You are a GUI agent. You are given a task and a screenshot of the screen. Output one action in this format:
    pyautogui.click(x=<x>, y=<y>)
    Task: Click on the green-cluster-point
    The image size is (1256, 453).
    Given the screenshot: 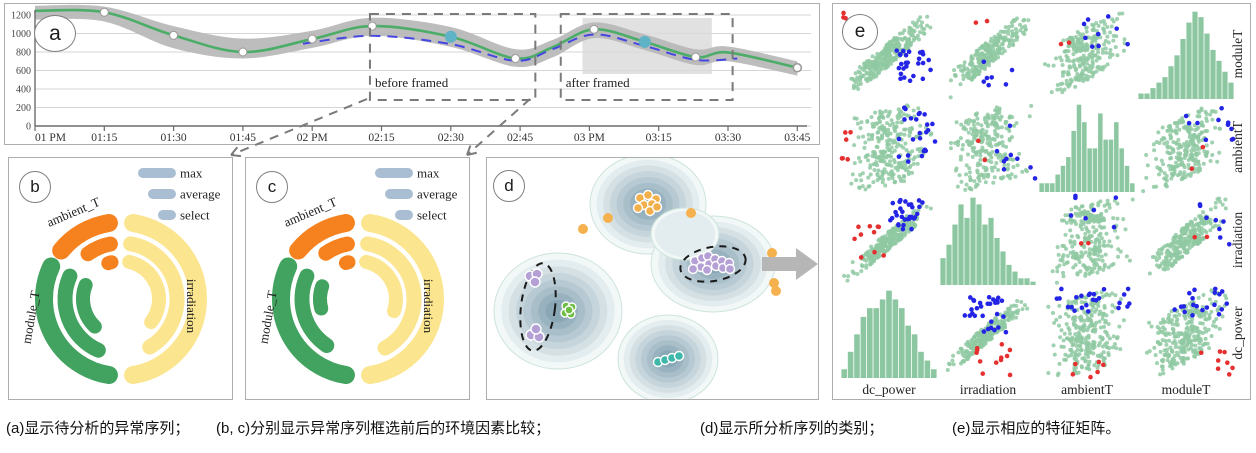 What is the action you would take?
    pyautogui.click(x=569, y=310)
    